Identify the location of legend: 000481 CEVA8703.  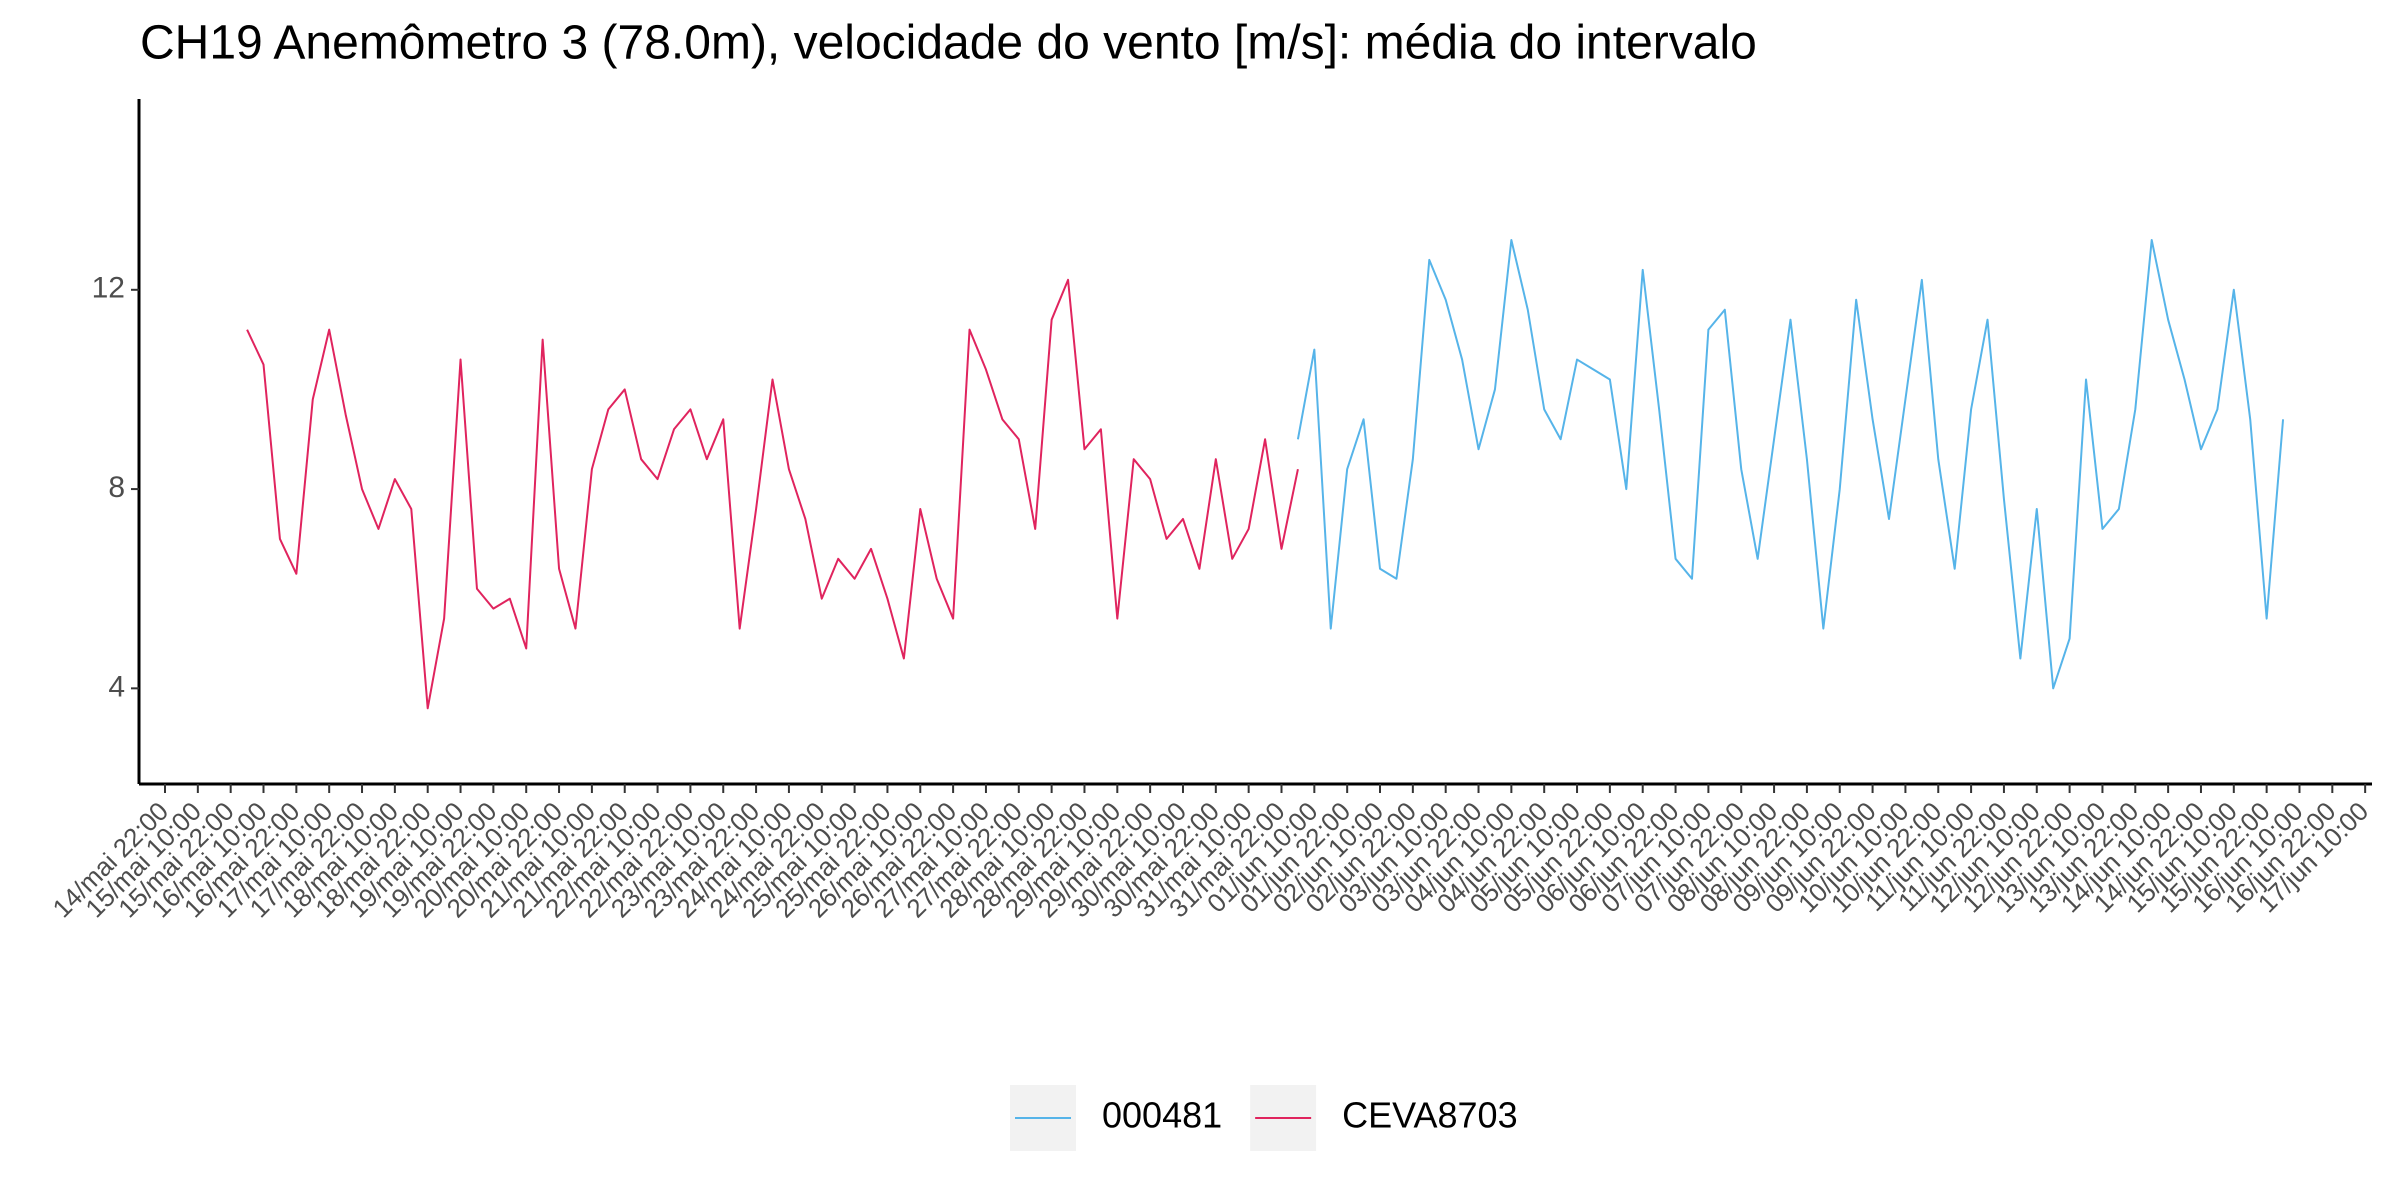
(1264, 1118).